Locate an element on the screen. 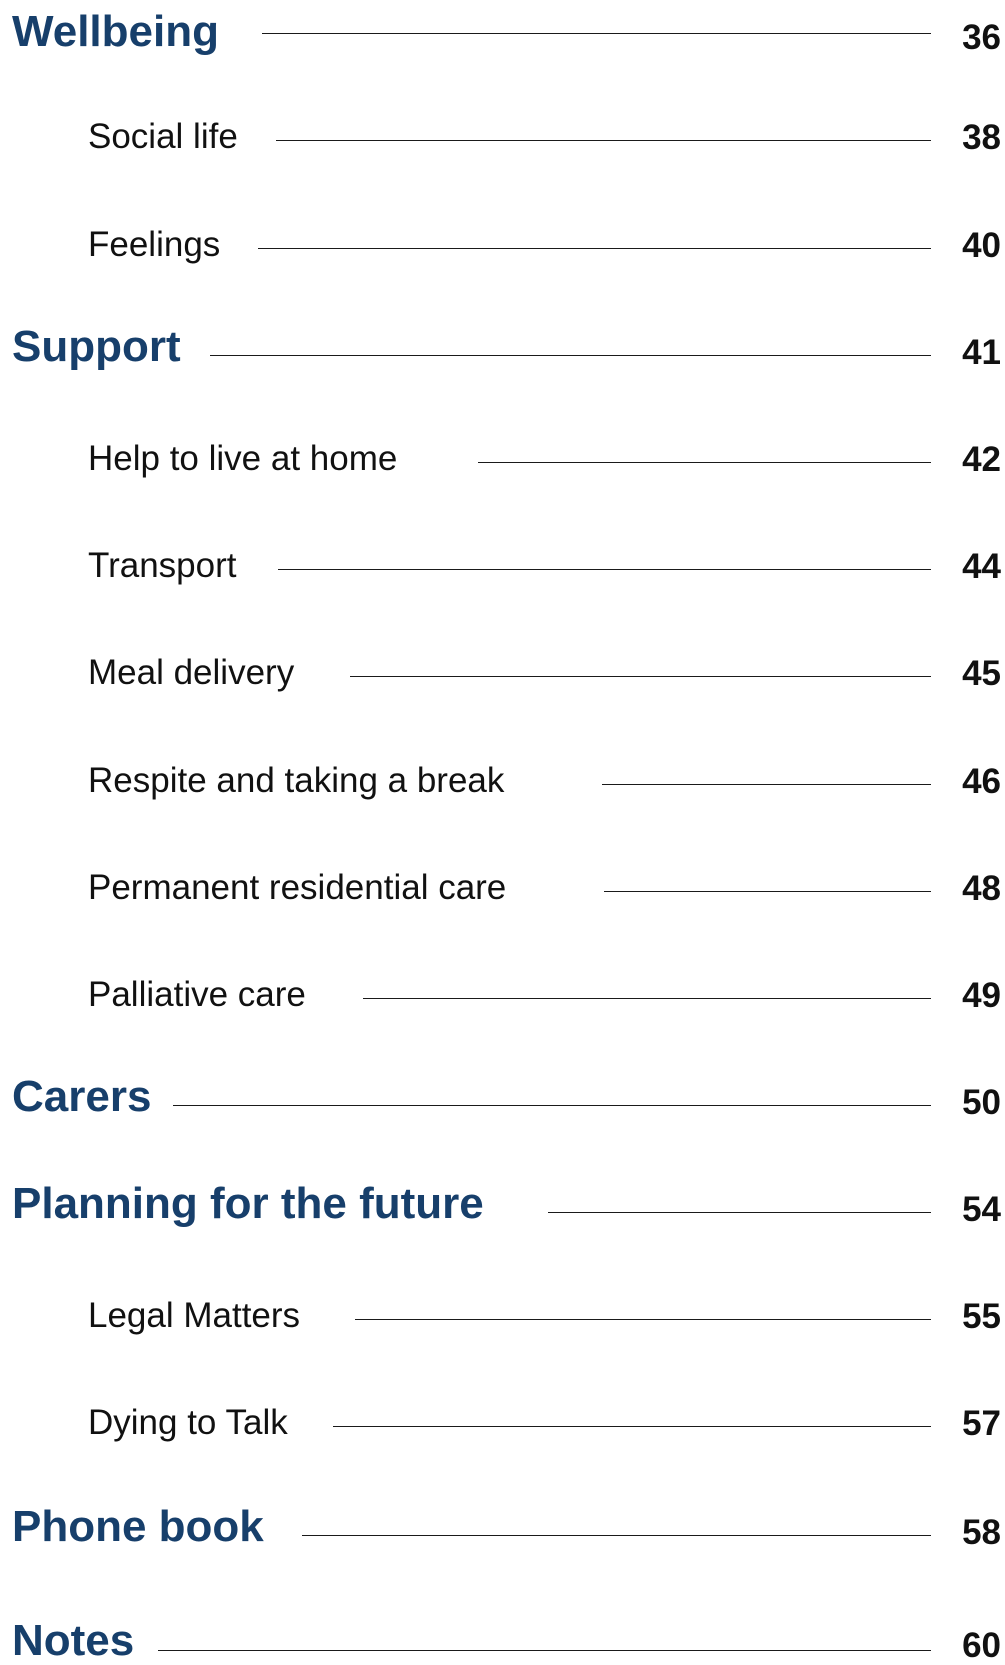  toc-section-title: Notes is located at coordinates (73, 1640).